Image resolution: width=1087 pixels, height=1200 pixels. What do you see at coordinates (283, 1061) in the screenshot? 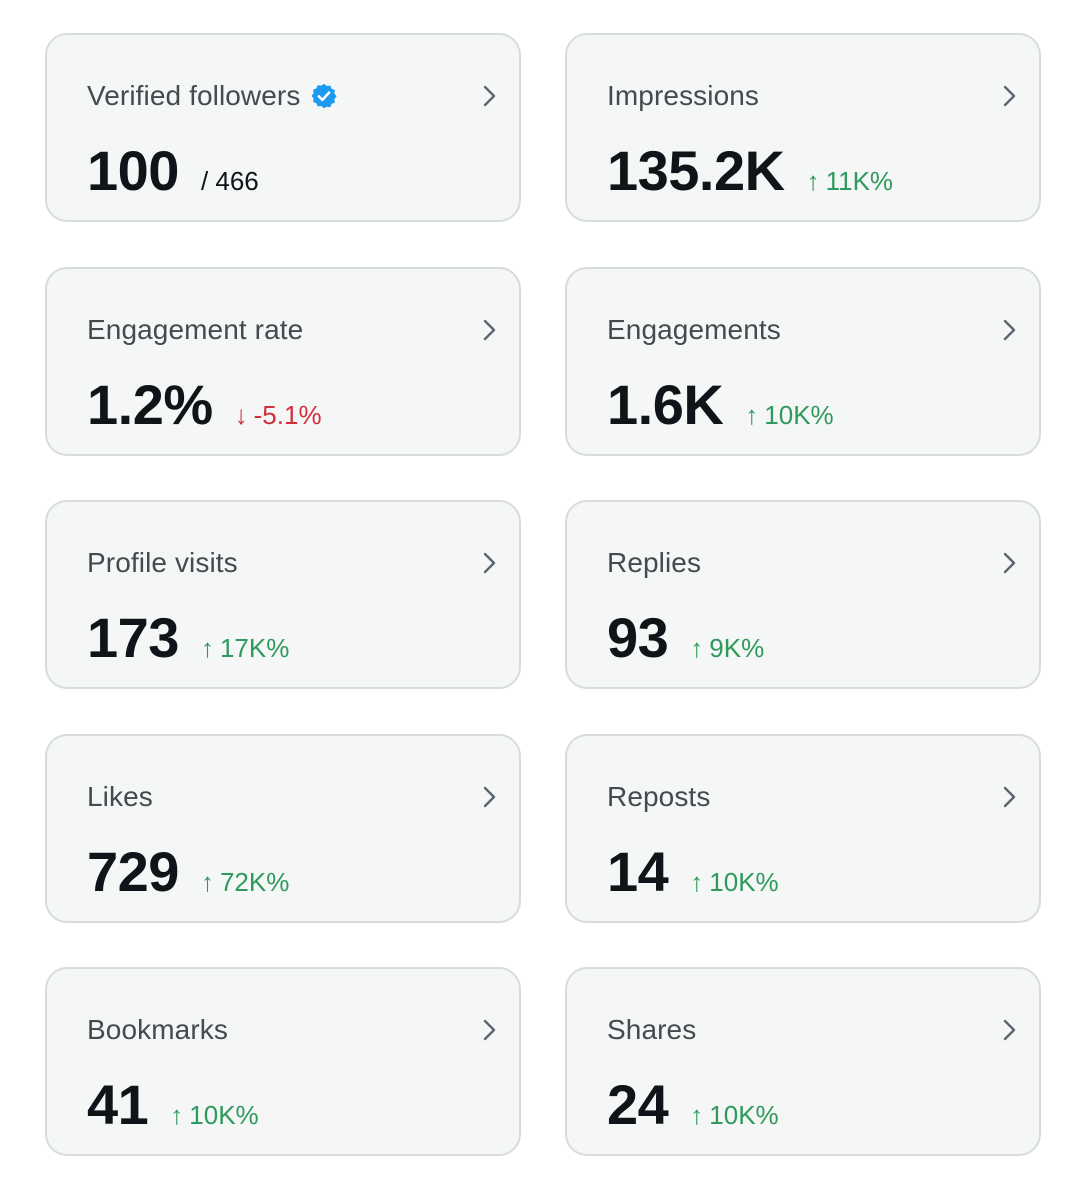
I see `metric-card-bookmarks: Bookmarks 41 ↑ 10K%` at bounding box center [283, 1061].